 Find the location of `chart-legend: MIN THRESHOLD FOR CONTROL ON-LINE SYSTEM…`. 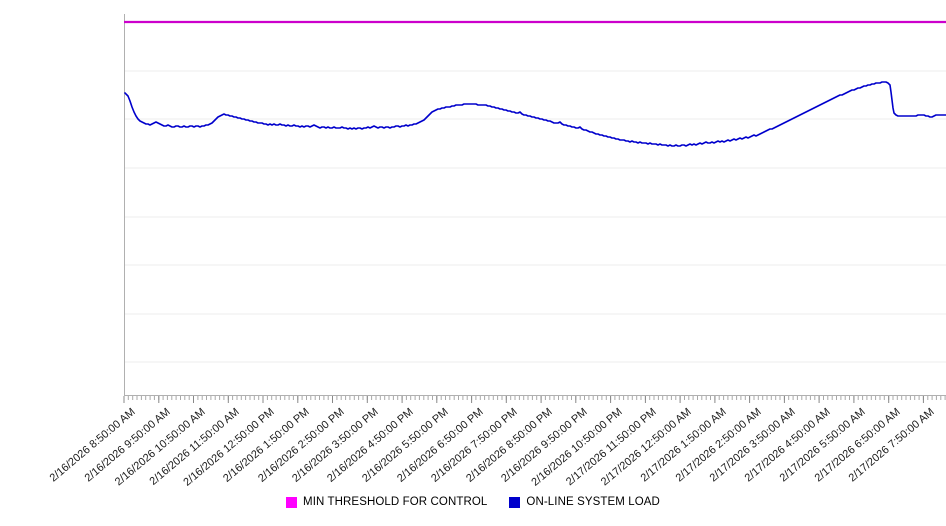

chart-legend: MIN THRESHOLD FOR CONTROL ON-LINE SYSTEM… is located at coordinates (473, 502).